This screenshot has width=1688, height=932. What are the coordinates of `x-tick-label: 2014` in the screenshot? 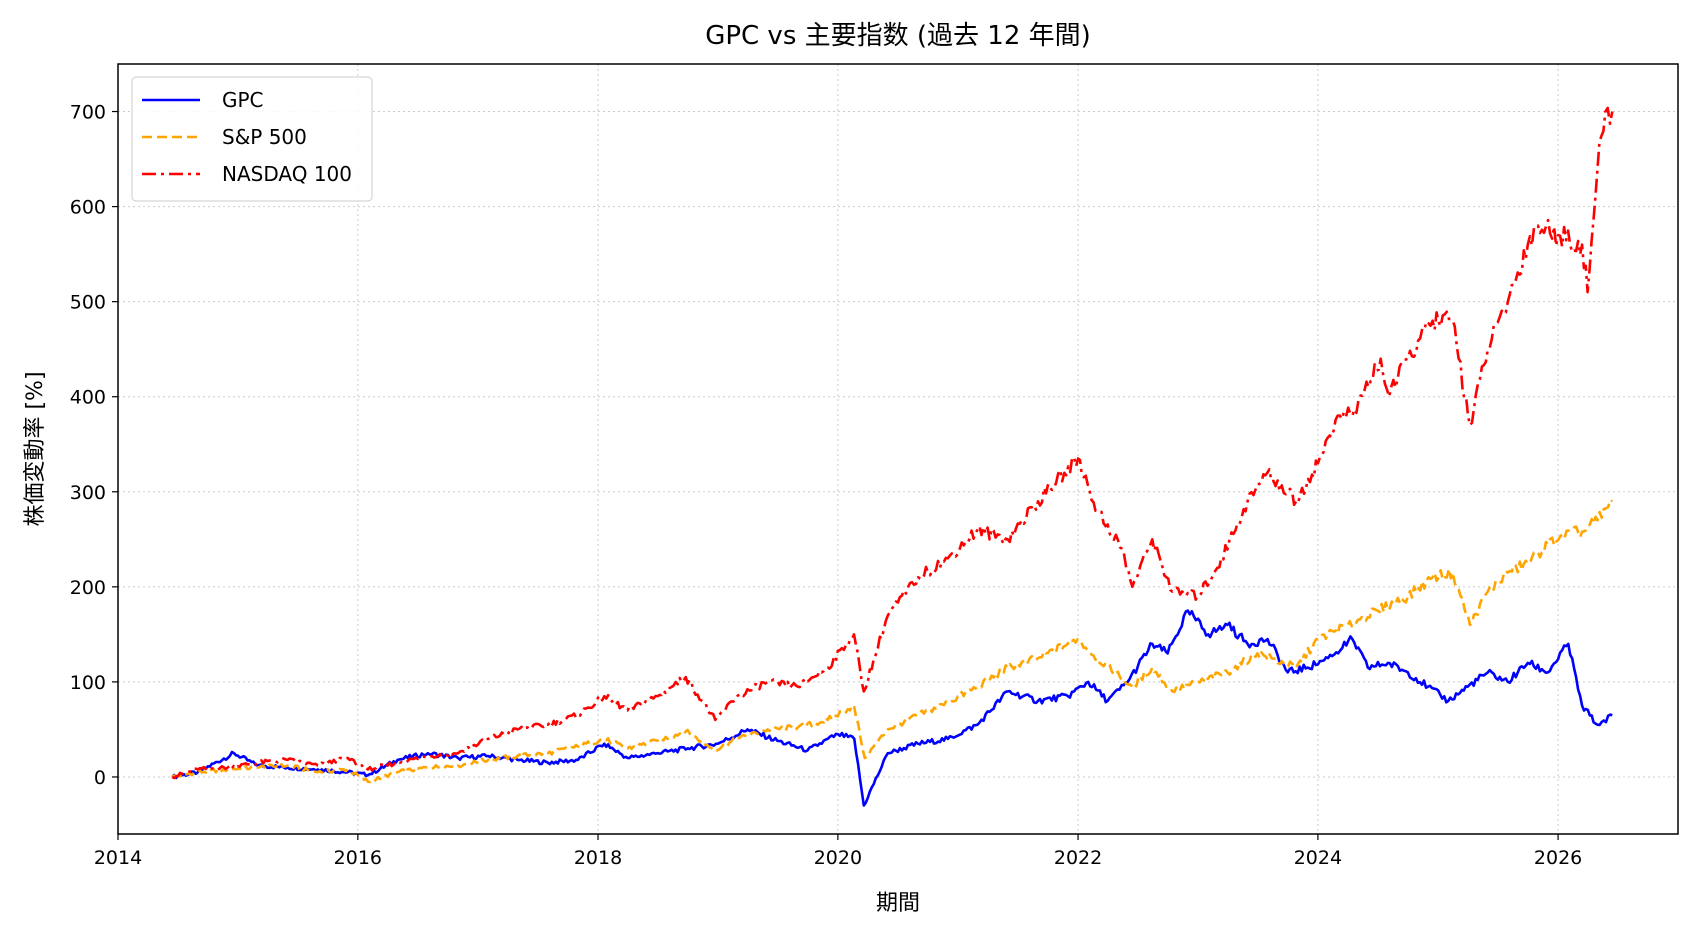 It's located at (118, 858).